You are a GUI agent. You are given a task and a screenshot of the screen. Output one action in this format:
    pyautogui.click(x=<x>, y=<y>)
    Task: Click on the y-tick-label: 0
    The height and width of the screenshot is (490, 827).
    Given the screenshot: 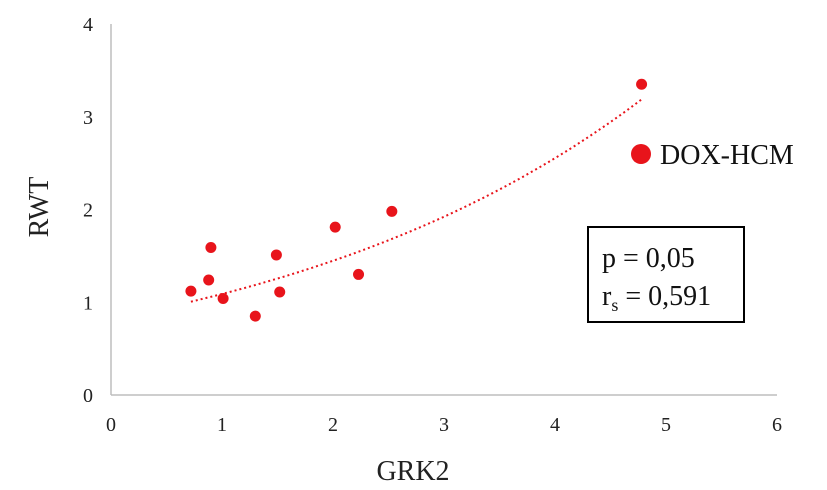 What is the action you would take?
    pyautogui.click(x=88, y=396)
    